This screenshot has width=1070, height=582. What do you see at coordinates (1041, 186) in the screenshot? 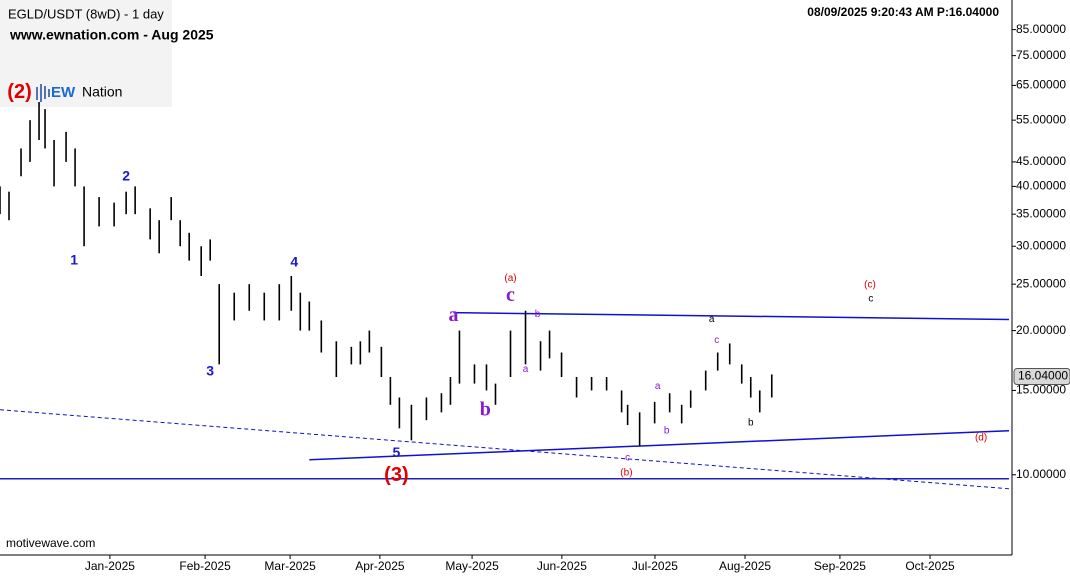
I see `y-tick-label: 40.00000` at bounding box center [1041, 186].